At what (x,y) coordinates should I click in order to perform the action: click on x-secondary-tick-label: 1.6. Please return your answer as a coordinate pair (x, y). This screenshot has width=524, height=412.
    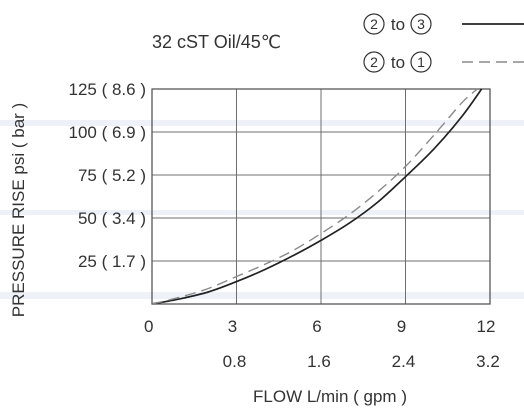
    Looking at the image, I should click on (319, 361).